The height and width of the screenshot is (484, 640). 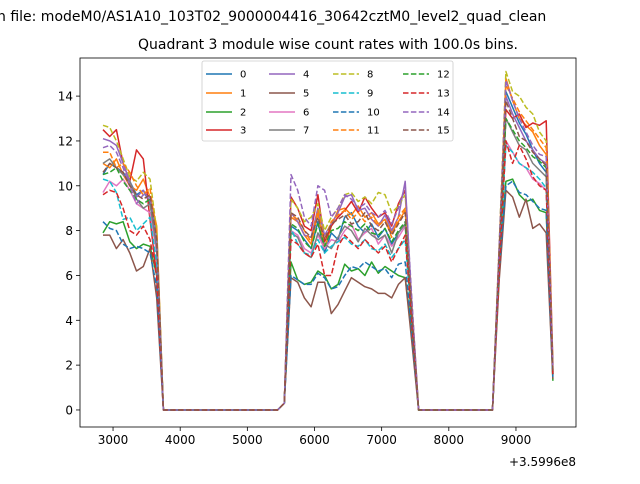 What do you see at coordinates (69, 276) in the screenshot?
I see `y-tick-label: 6` at bounding box center [69, 276].